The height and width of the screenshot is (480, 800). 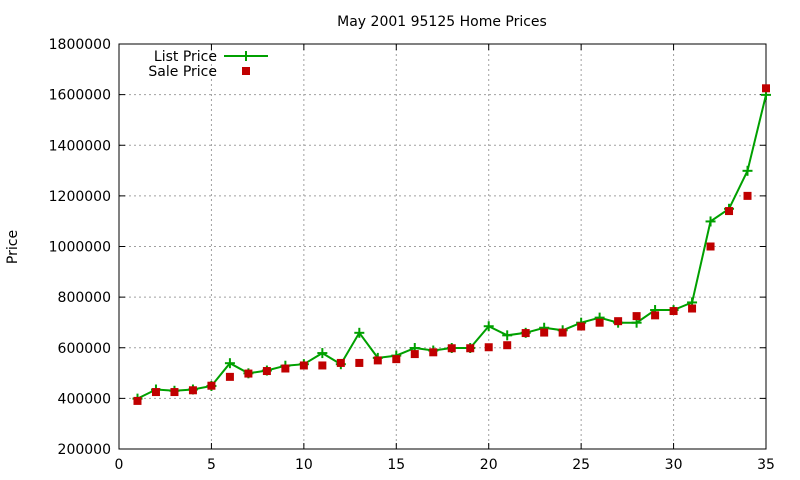 I want to click on y-tick-label: 1000000, so click(x=80, y=248).